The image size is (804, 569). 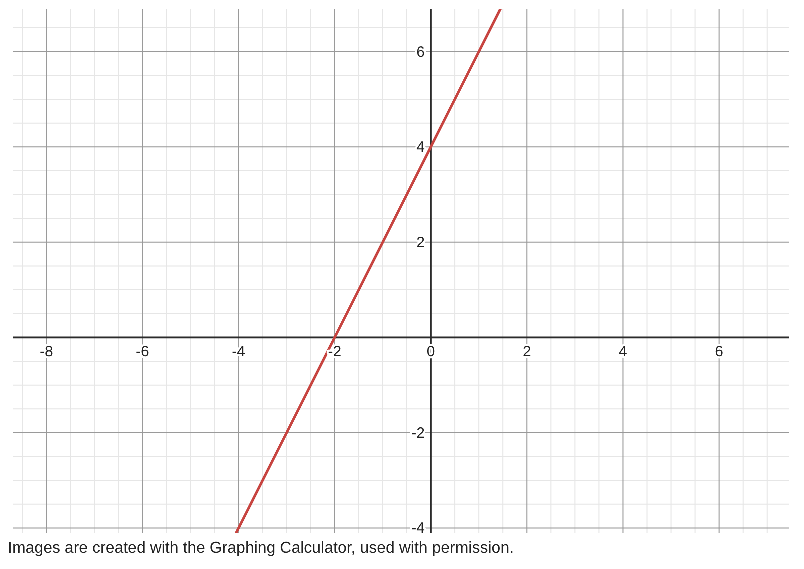 What do you see at coordinates (261, 549) in the screenshot?
I see `text: Images are created with the Graphing Calculator, used with permission.` at bounding box center [261, 549].